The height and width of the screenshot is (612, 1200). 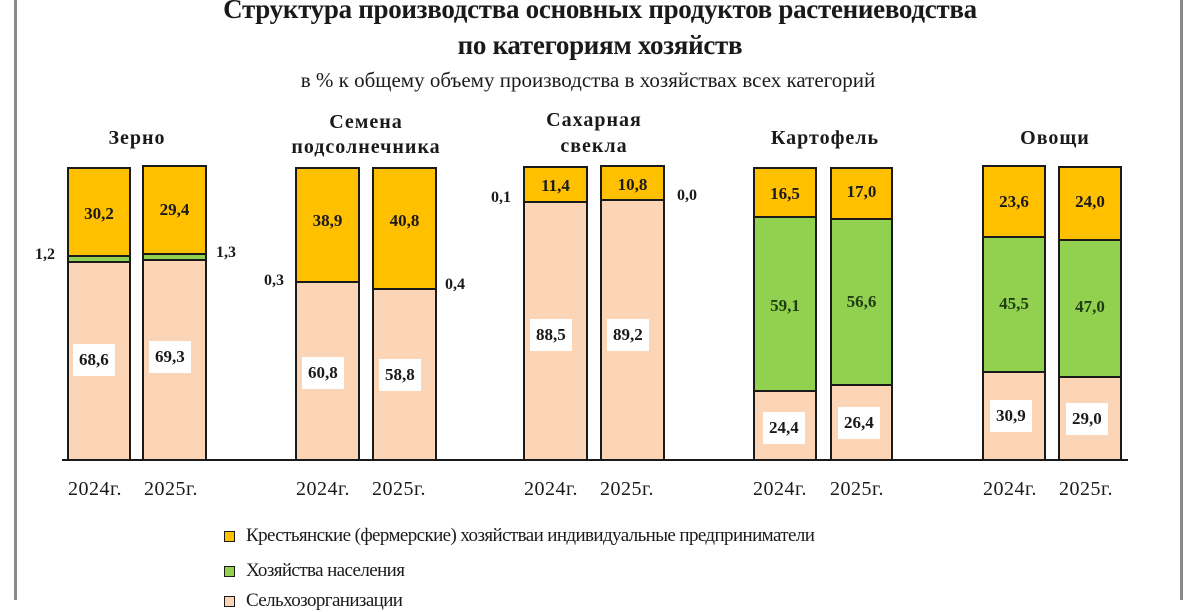 I want to click on bar-grain-2025, so click(x=174, y=313).